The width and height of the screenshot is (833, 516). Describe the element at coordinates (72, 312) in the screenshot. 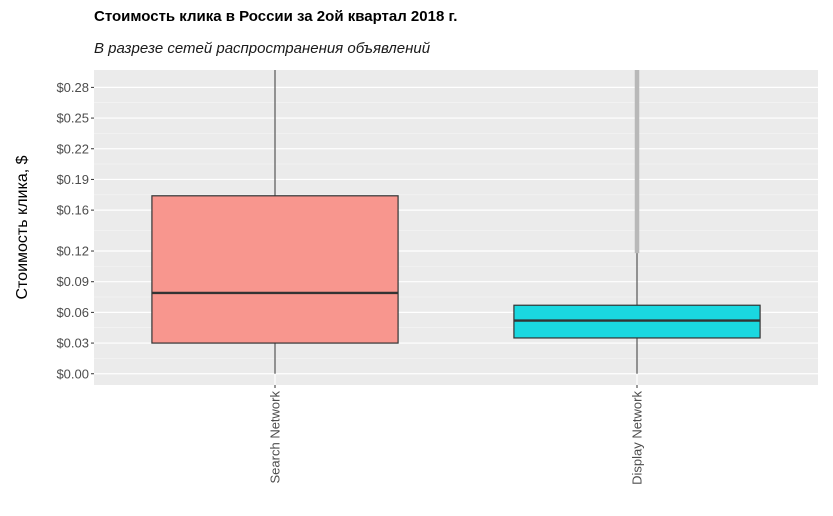

I see `y-tick-label: $0.06` at that location.